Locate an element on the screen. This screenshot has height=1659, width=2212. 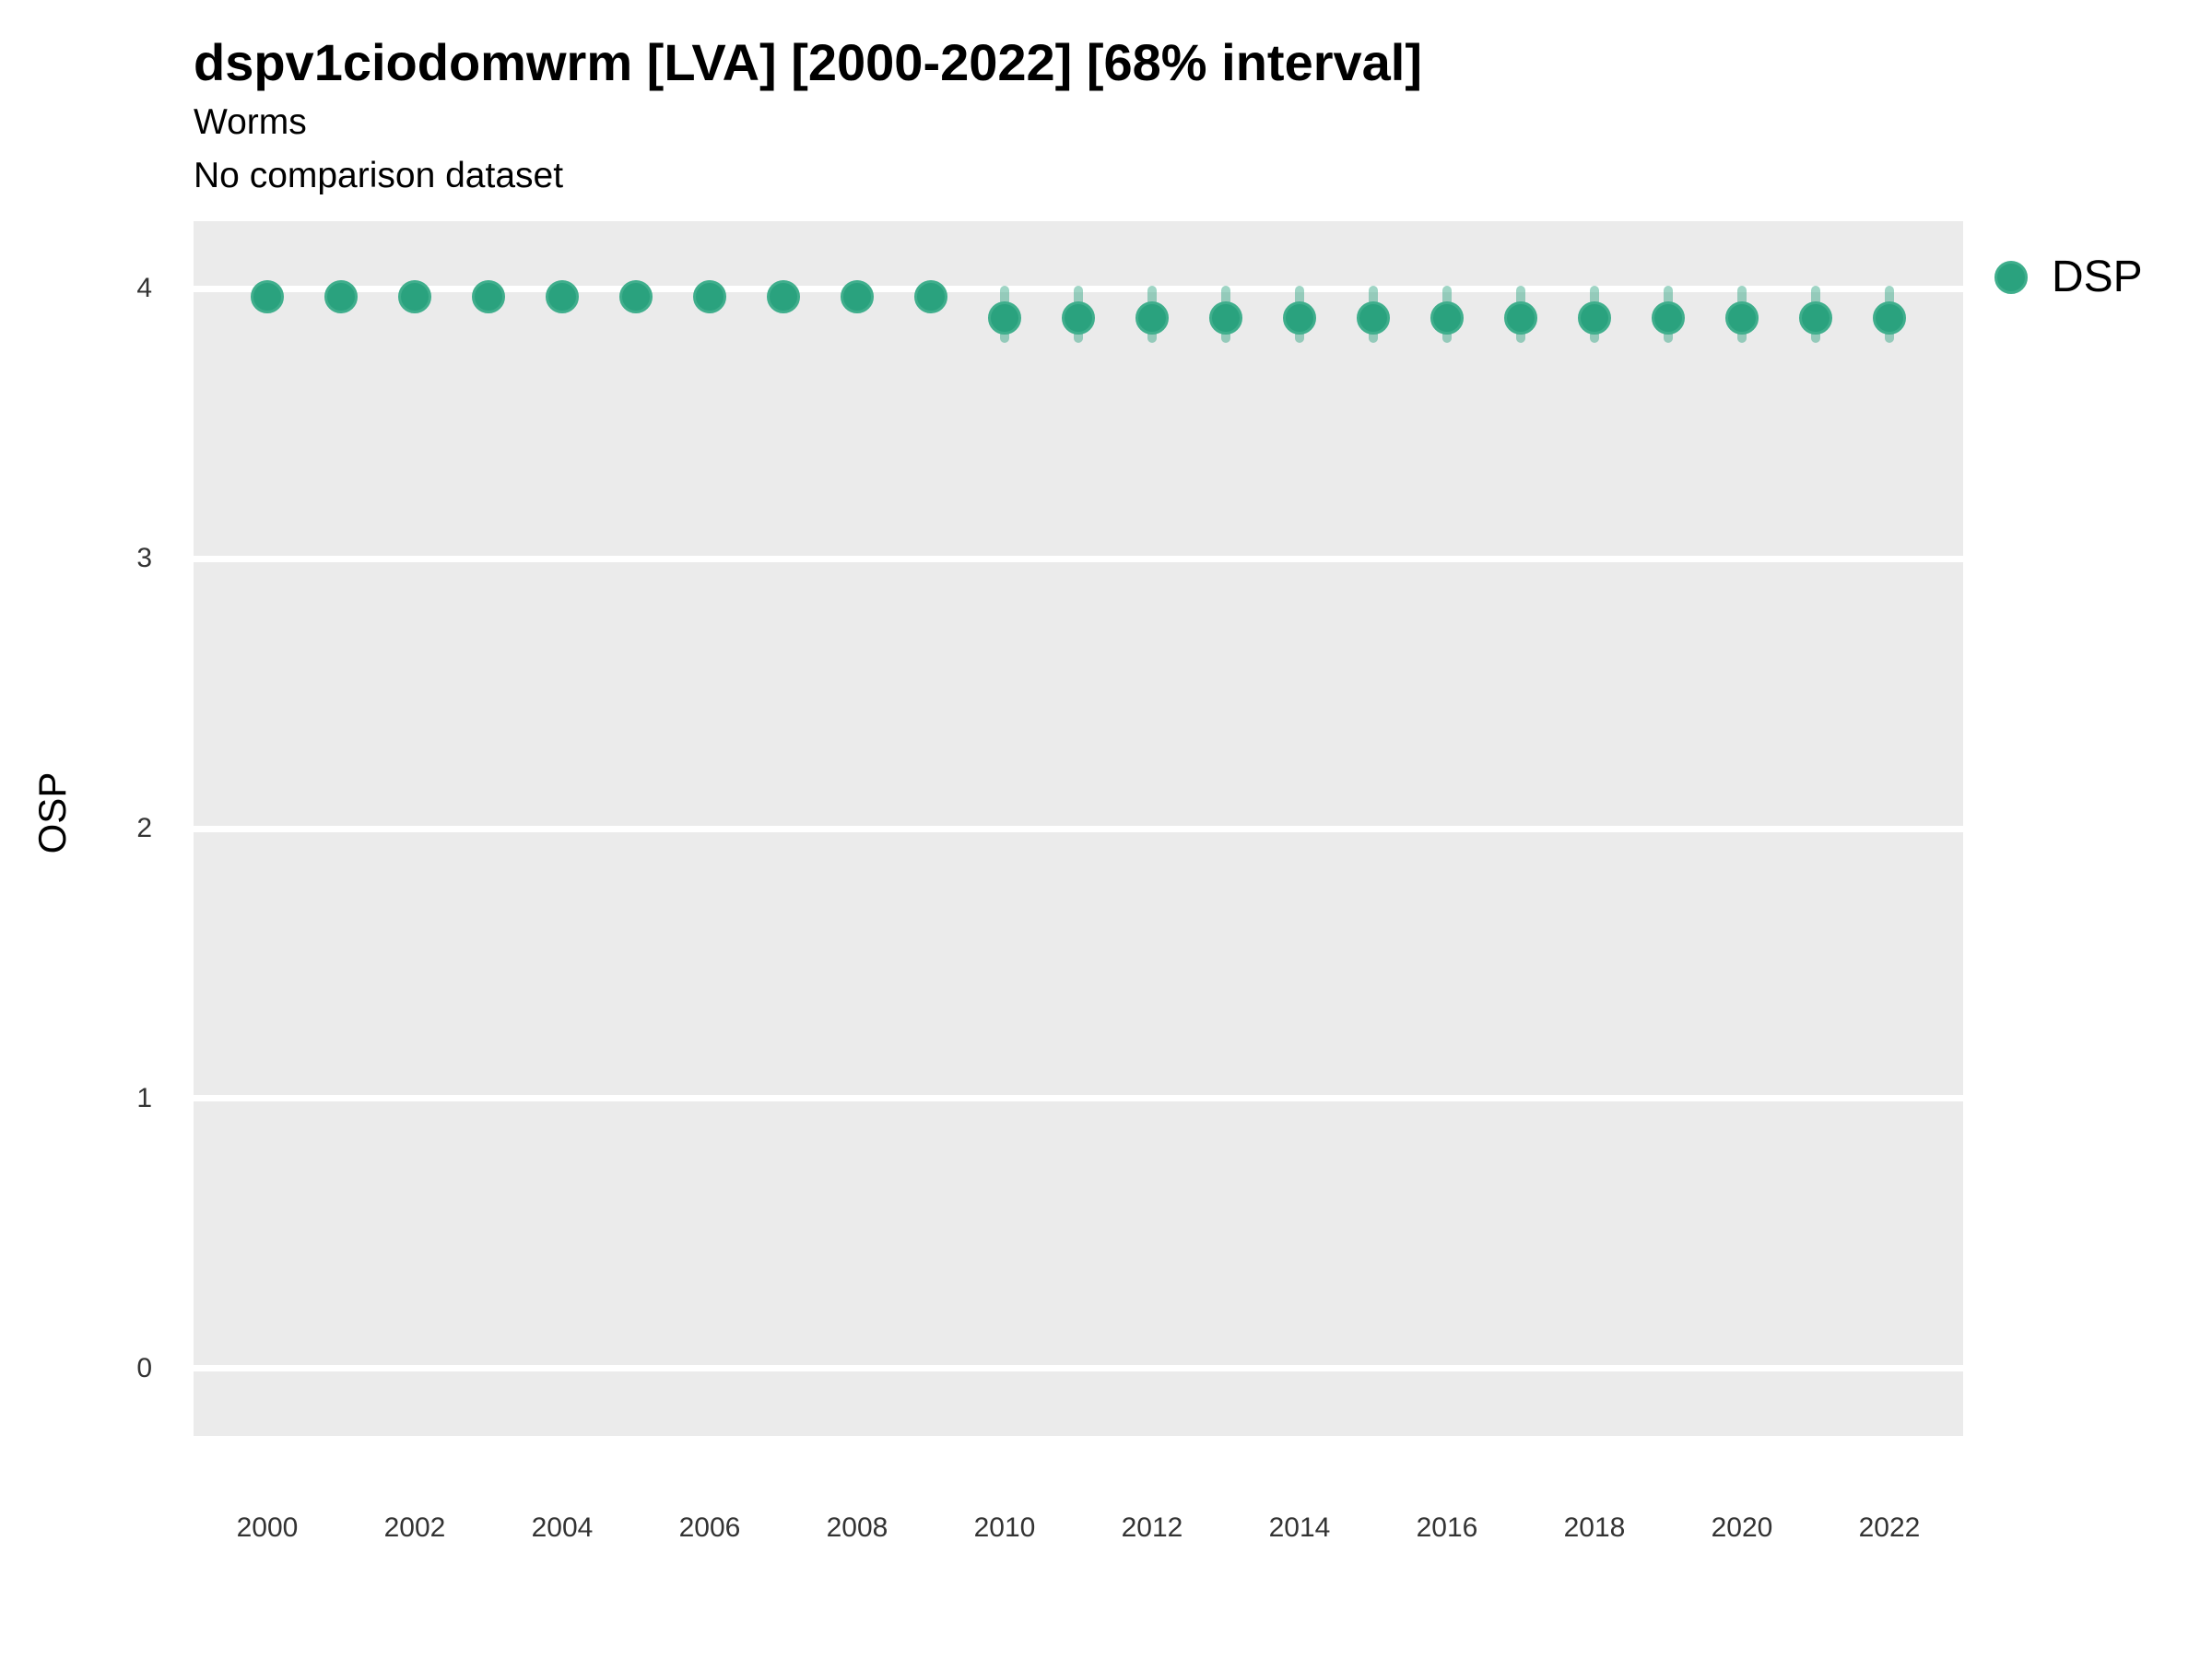
y-tick-label: 3 is located at coordinates (144, 558).